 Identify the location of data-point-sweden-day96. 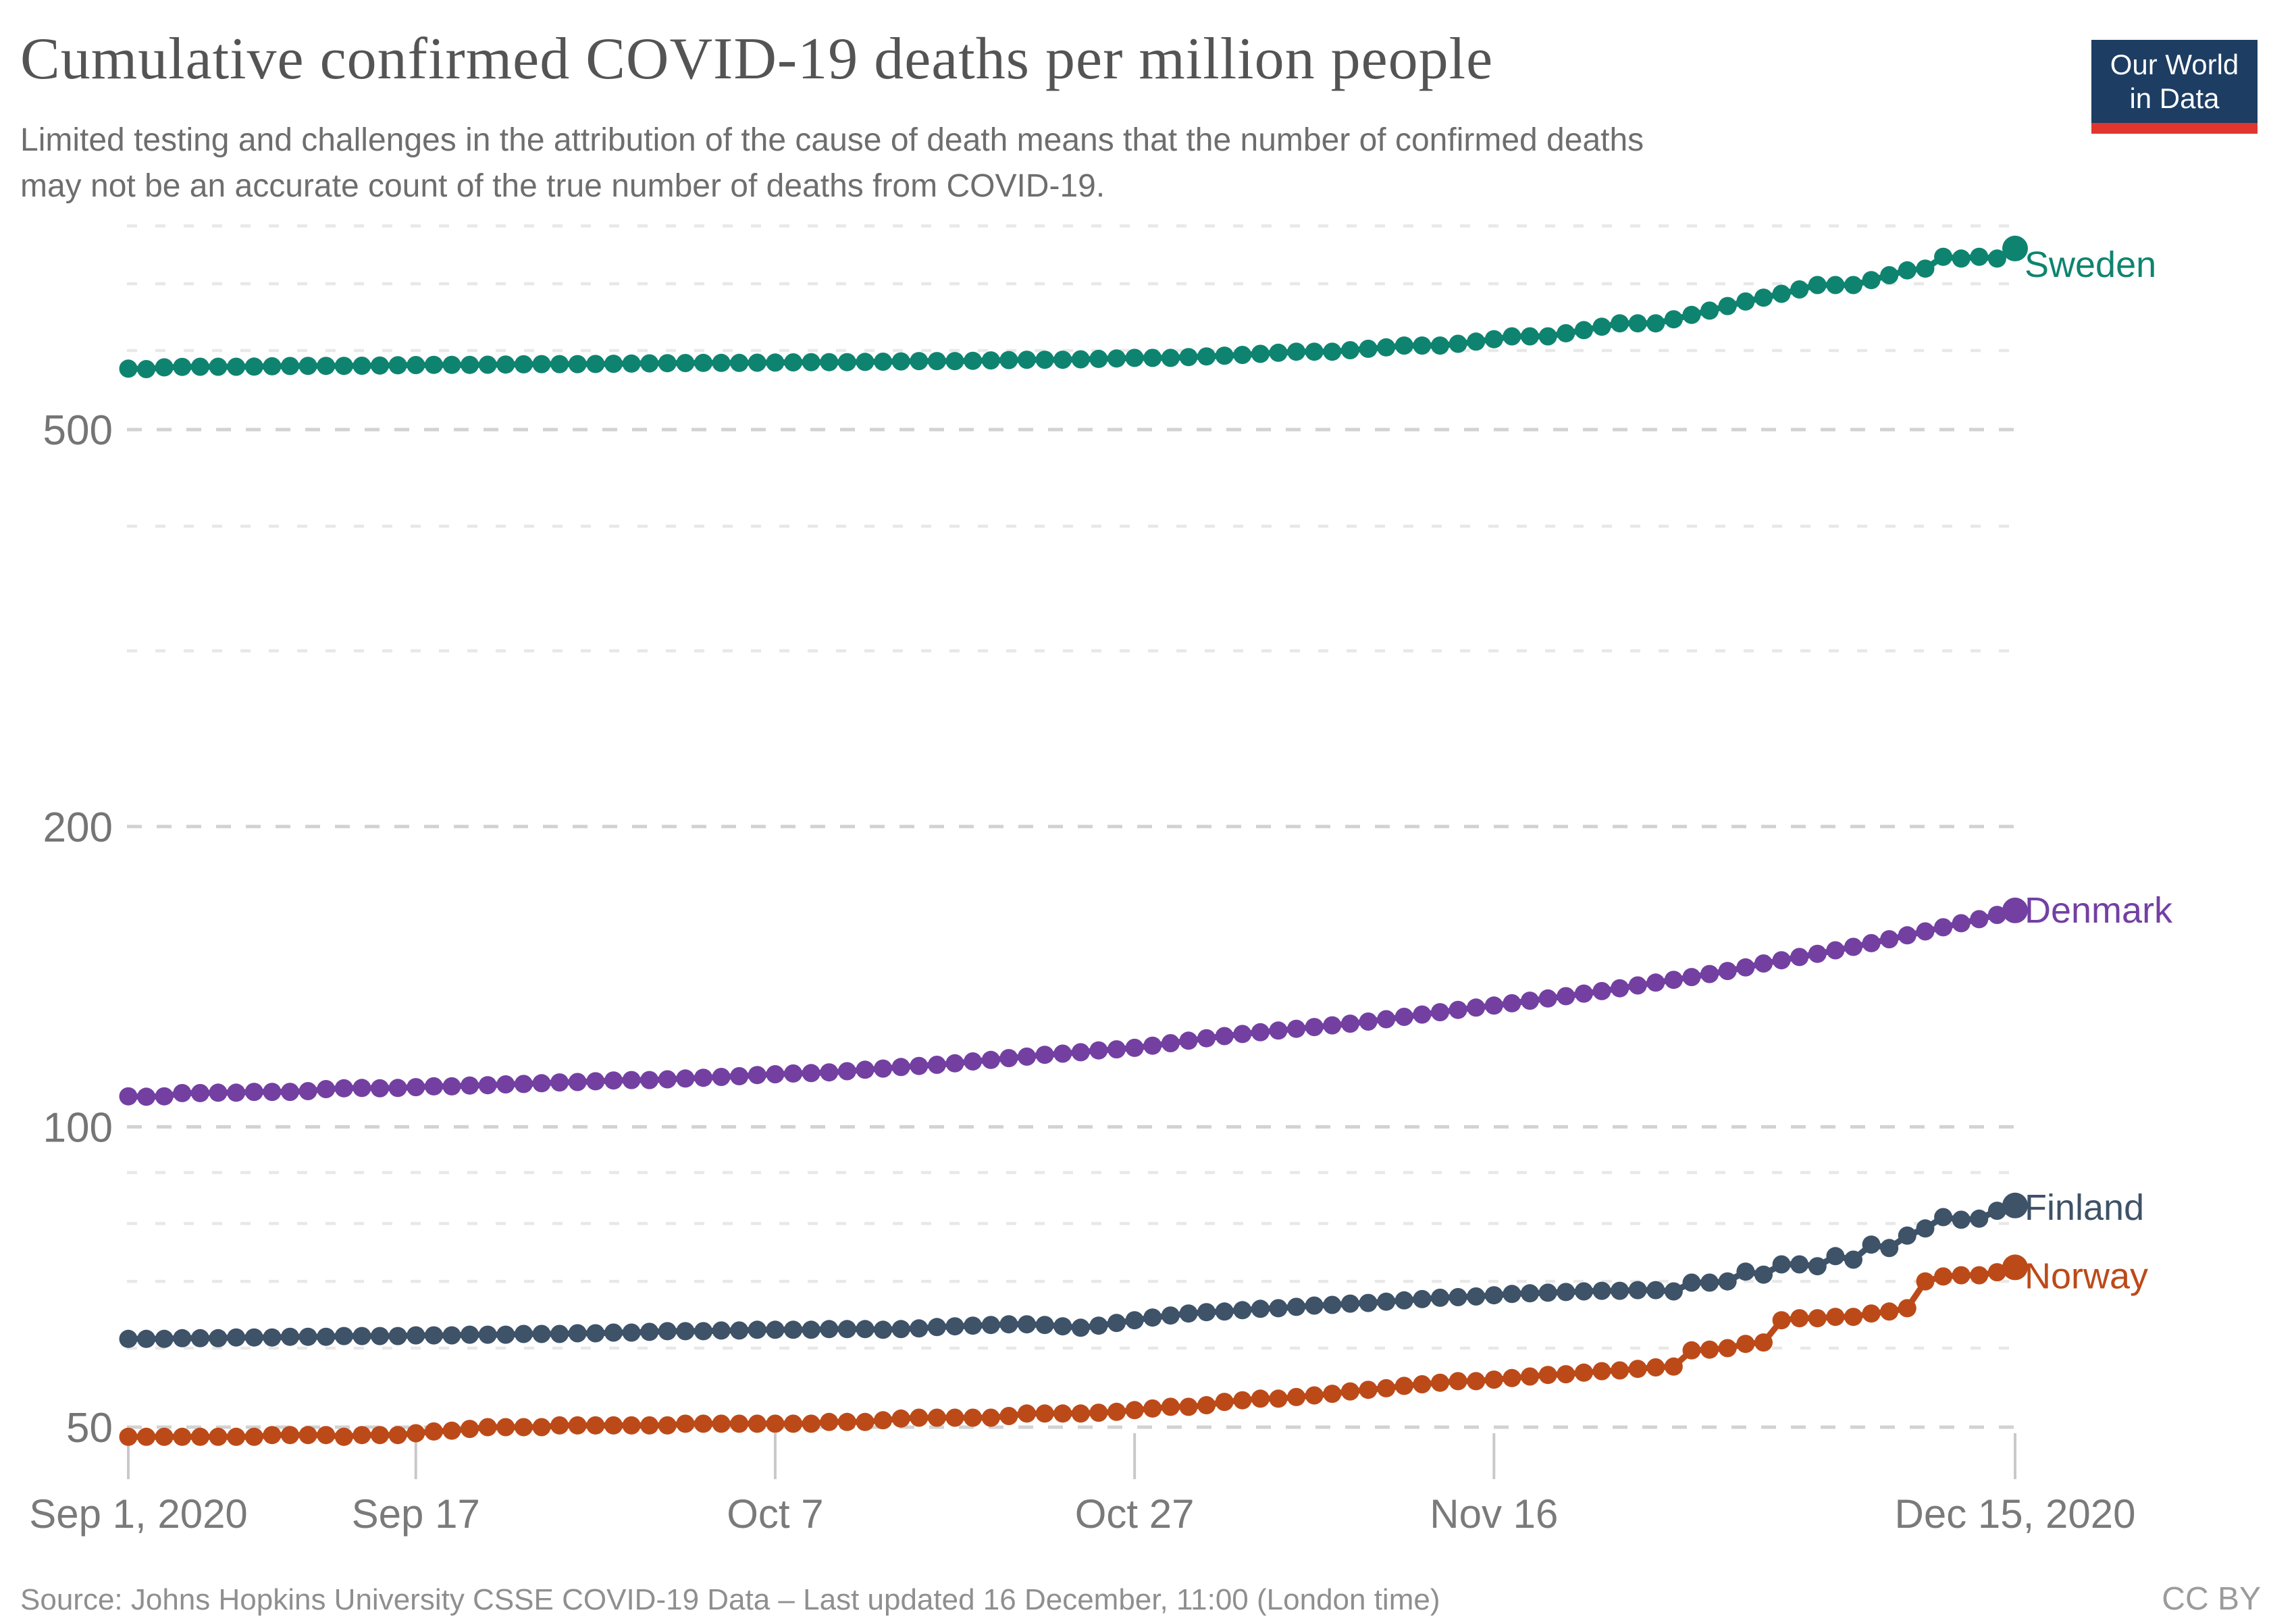
(1853, 285).